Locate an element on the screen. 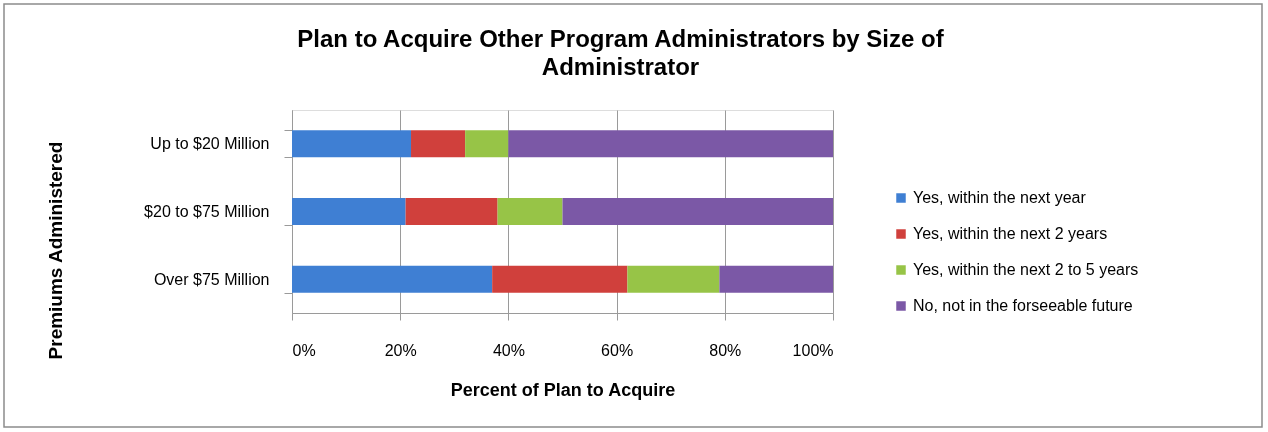 Image resolution: width=1268 pixels, height=432 pixels. legend-label: Yes, within the next year is located at coordinates (1000, 197).